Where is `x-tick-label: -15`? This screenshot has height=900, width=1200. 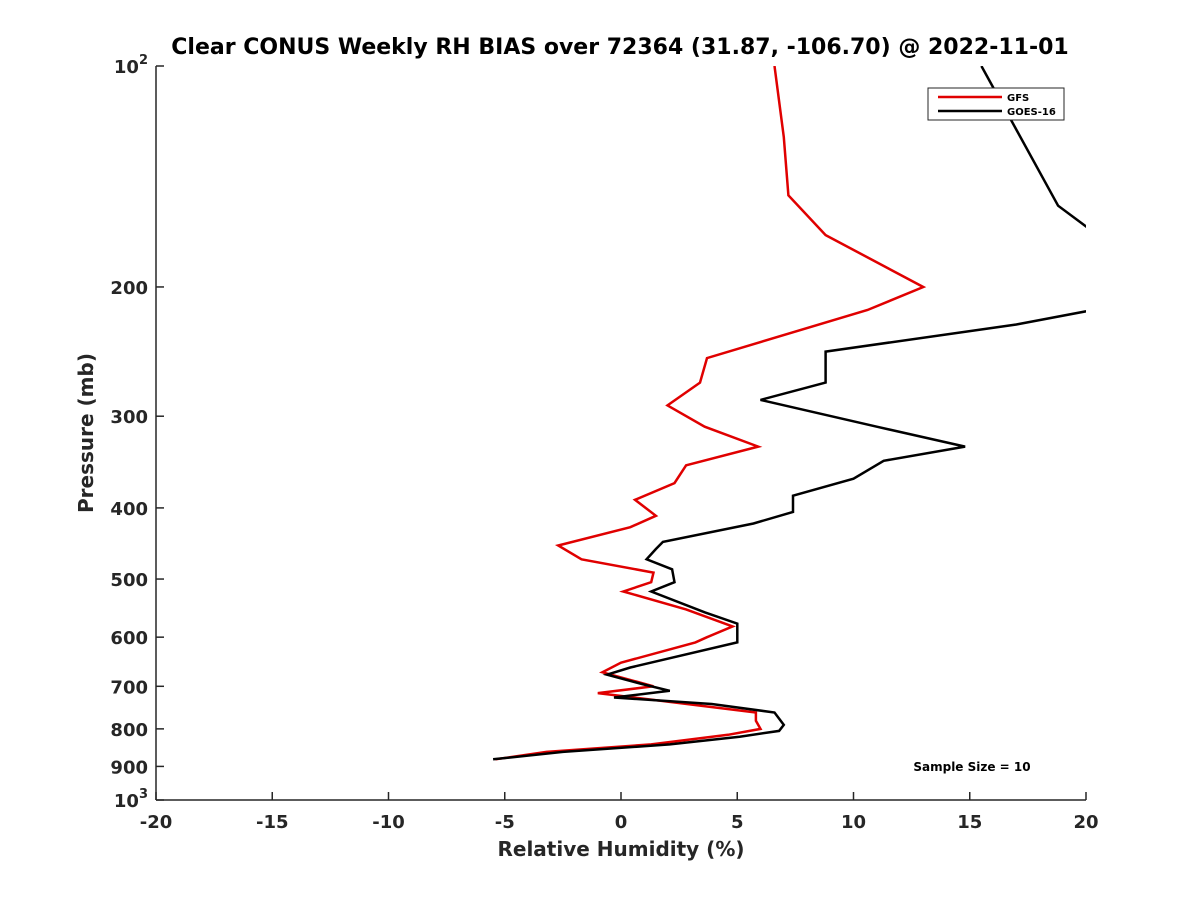
x-tick-label: -15 is located at coordinates (272, 822).